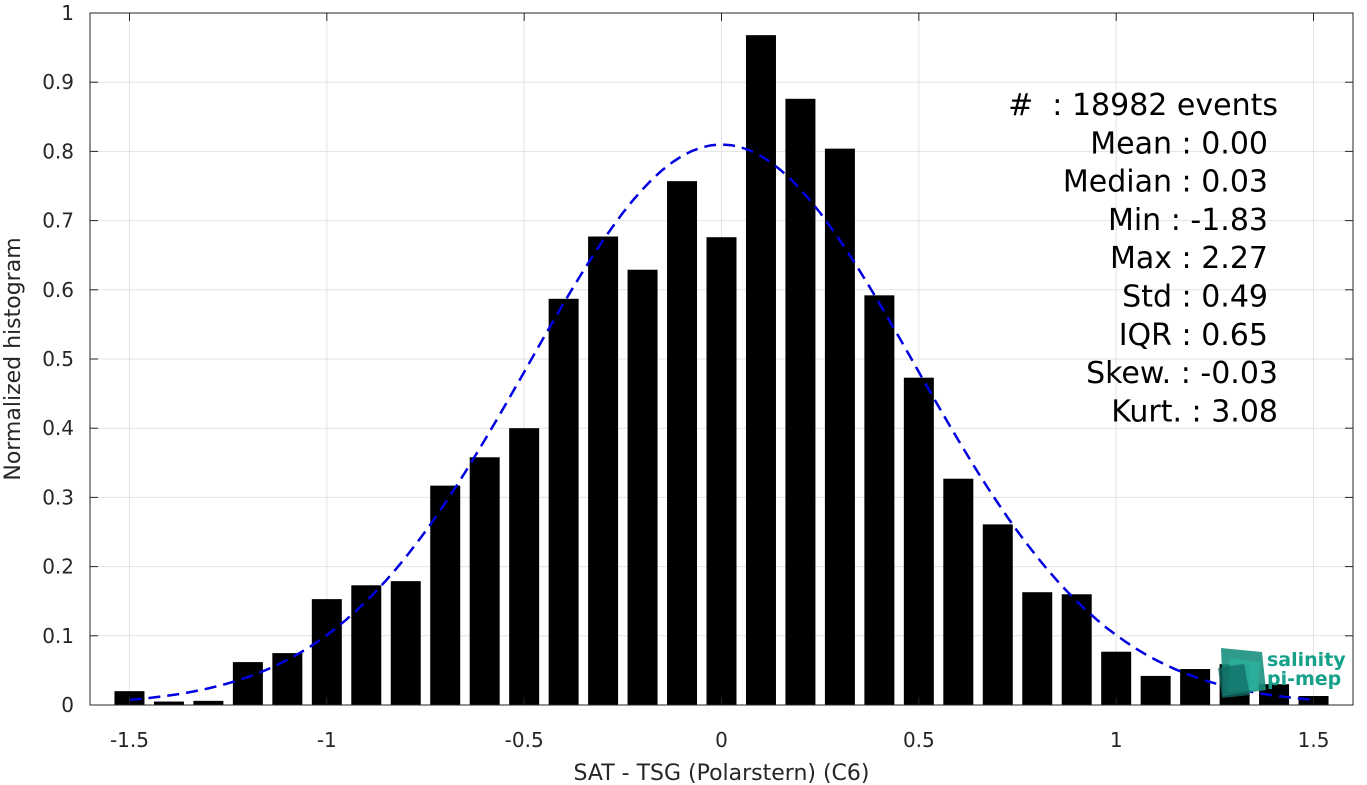 This screenshot has width=1367, height=785. I want to click on y-tick-label: 1, so click(67, 13).